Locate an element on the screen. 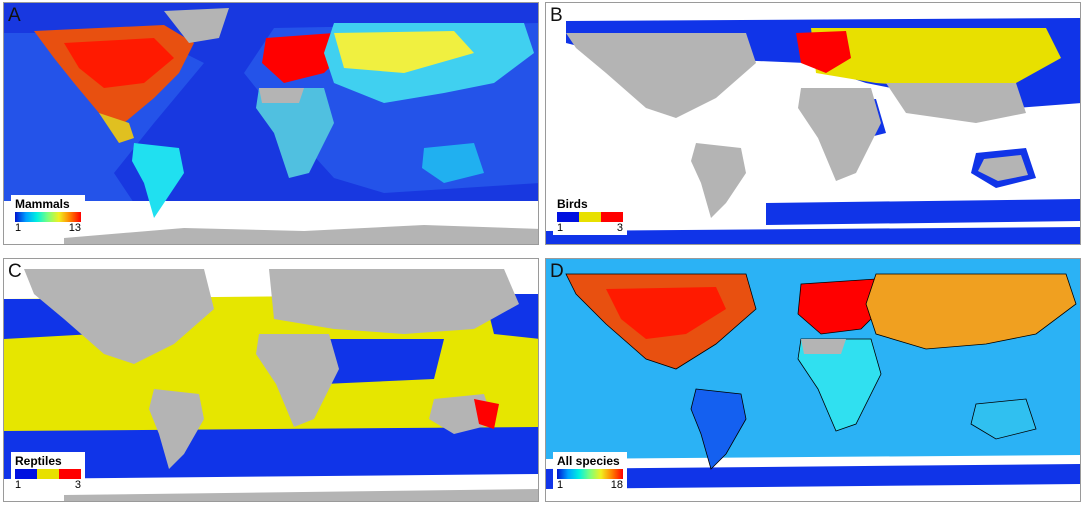 The height and width of the screenshot is (505, 1084). legend: All species 1 18 is located at coordinates (590, 472).